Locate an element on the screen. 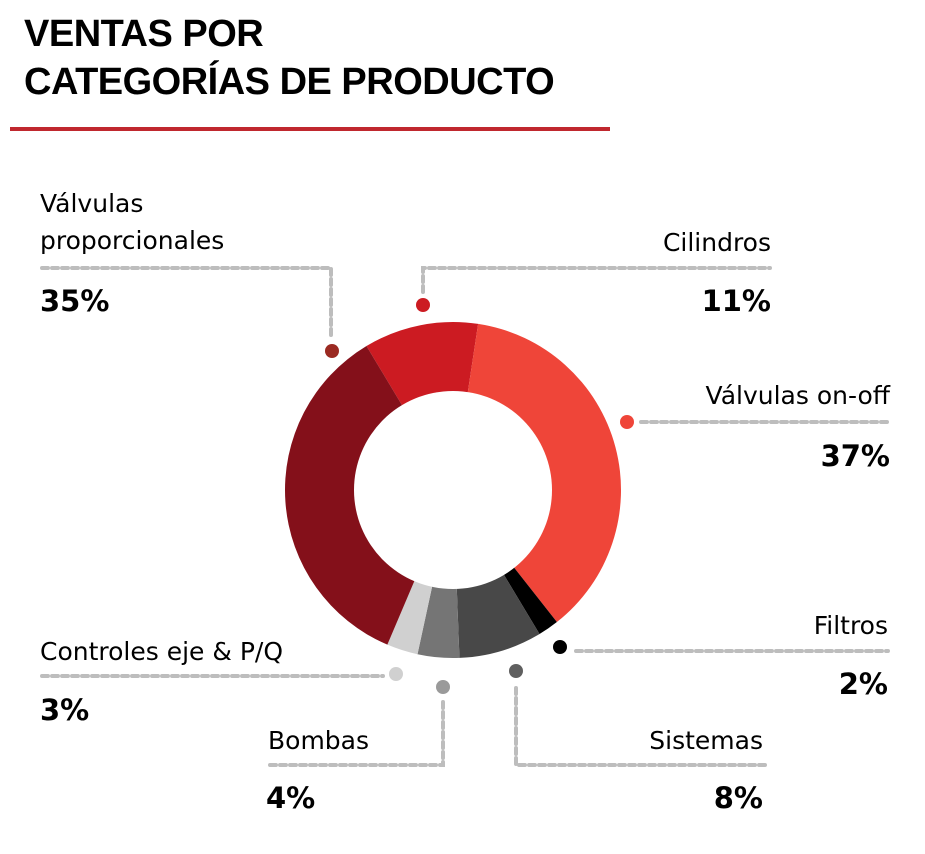 The width and height of the screenshot is (925, 854). donut-hole is located at coordinates (453, 490).